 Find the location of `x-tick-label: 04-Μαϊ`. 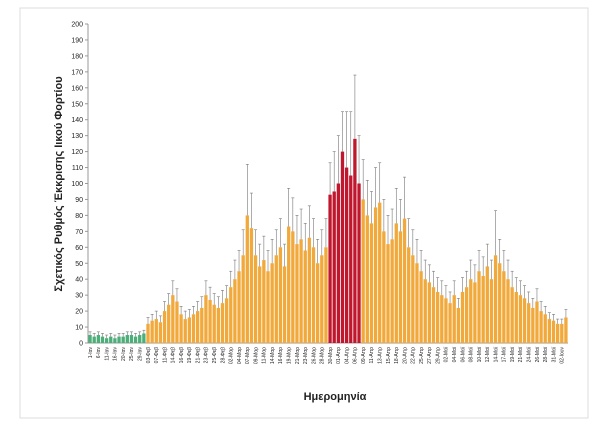

x-tick-label: 04-Μαϊ is located at coordinates (455, 354).